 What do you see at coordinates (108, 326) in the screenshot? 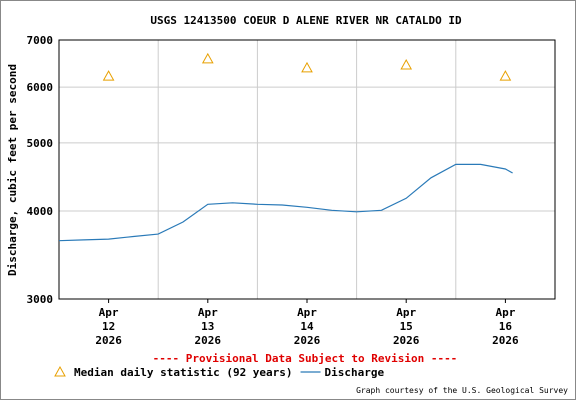
I see `x-tick-label: Apr 12 2026` at bounding box center [108, 326].